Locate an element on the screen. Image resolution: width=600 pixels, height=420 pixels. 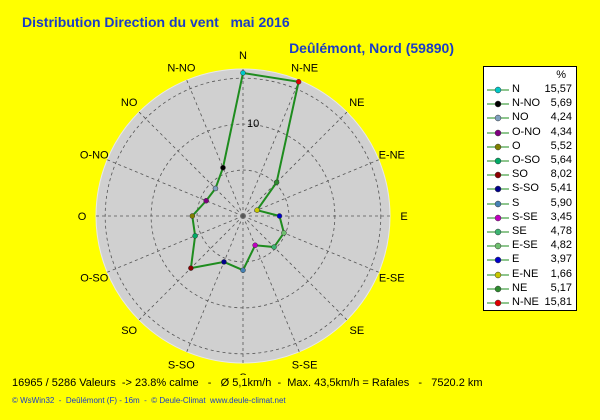
legend-item: O 5,52 is located at coordinates (531, 147).